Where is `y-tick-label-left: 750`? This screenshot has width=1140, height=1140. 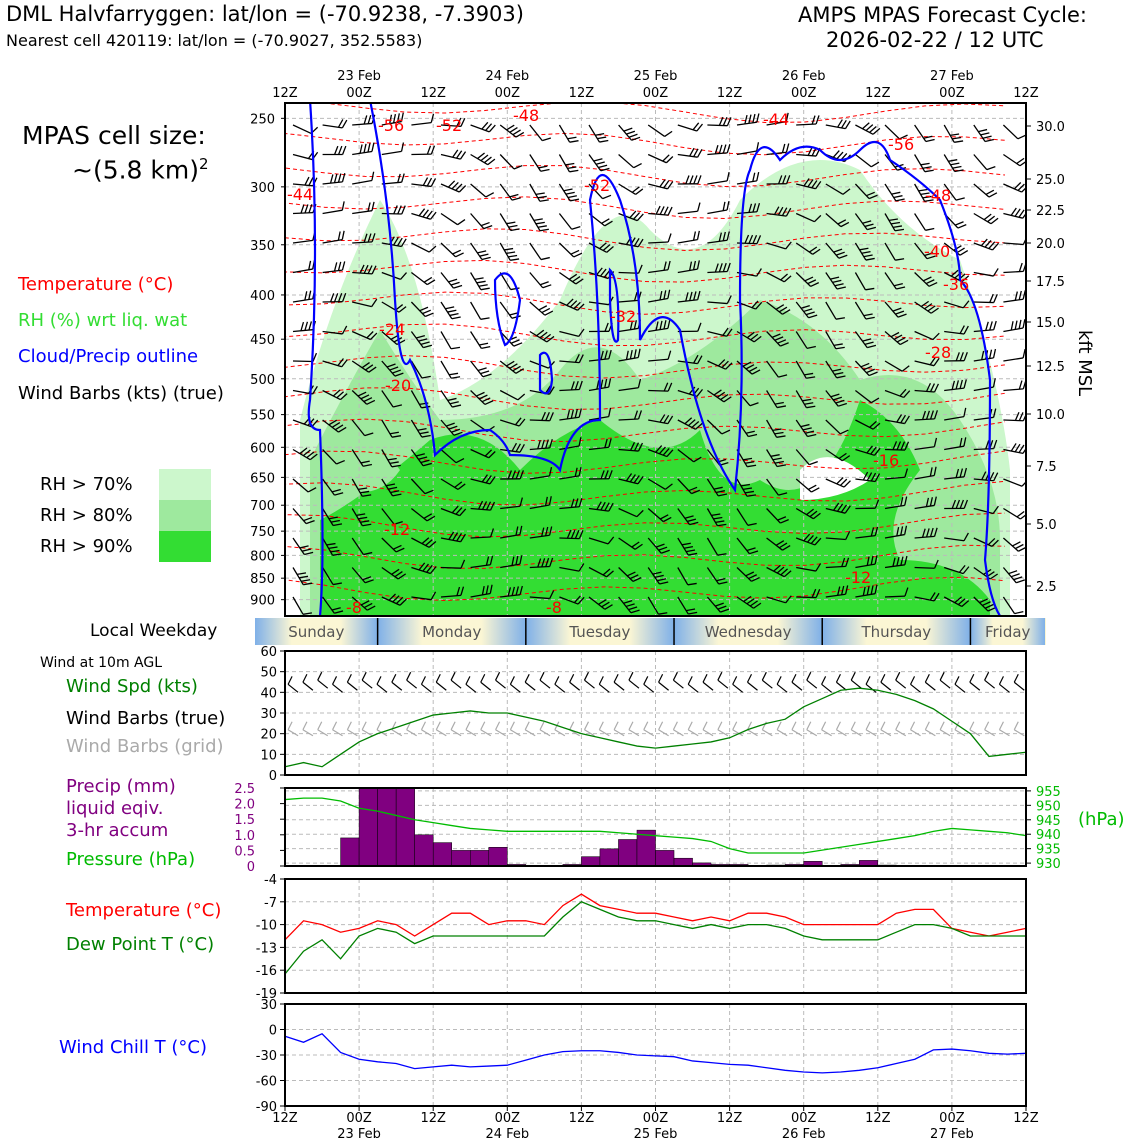
y-tick-label-left: 750 is located at coordinates (262, 532).